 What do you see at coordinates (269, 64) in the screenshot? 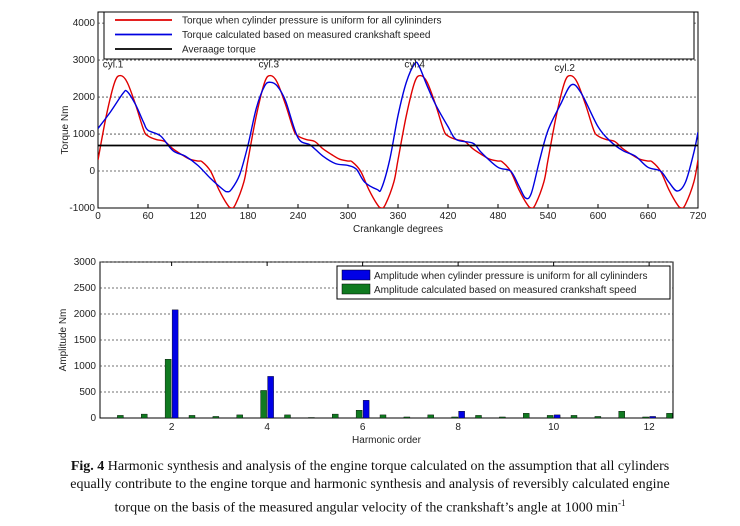
I see `cylinder-label: cyl.3` at bounding box center [269, 64].